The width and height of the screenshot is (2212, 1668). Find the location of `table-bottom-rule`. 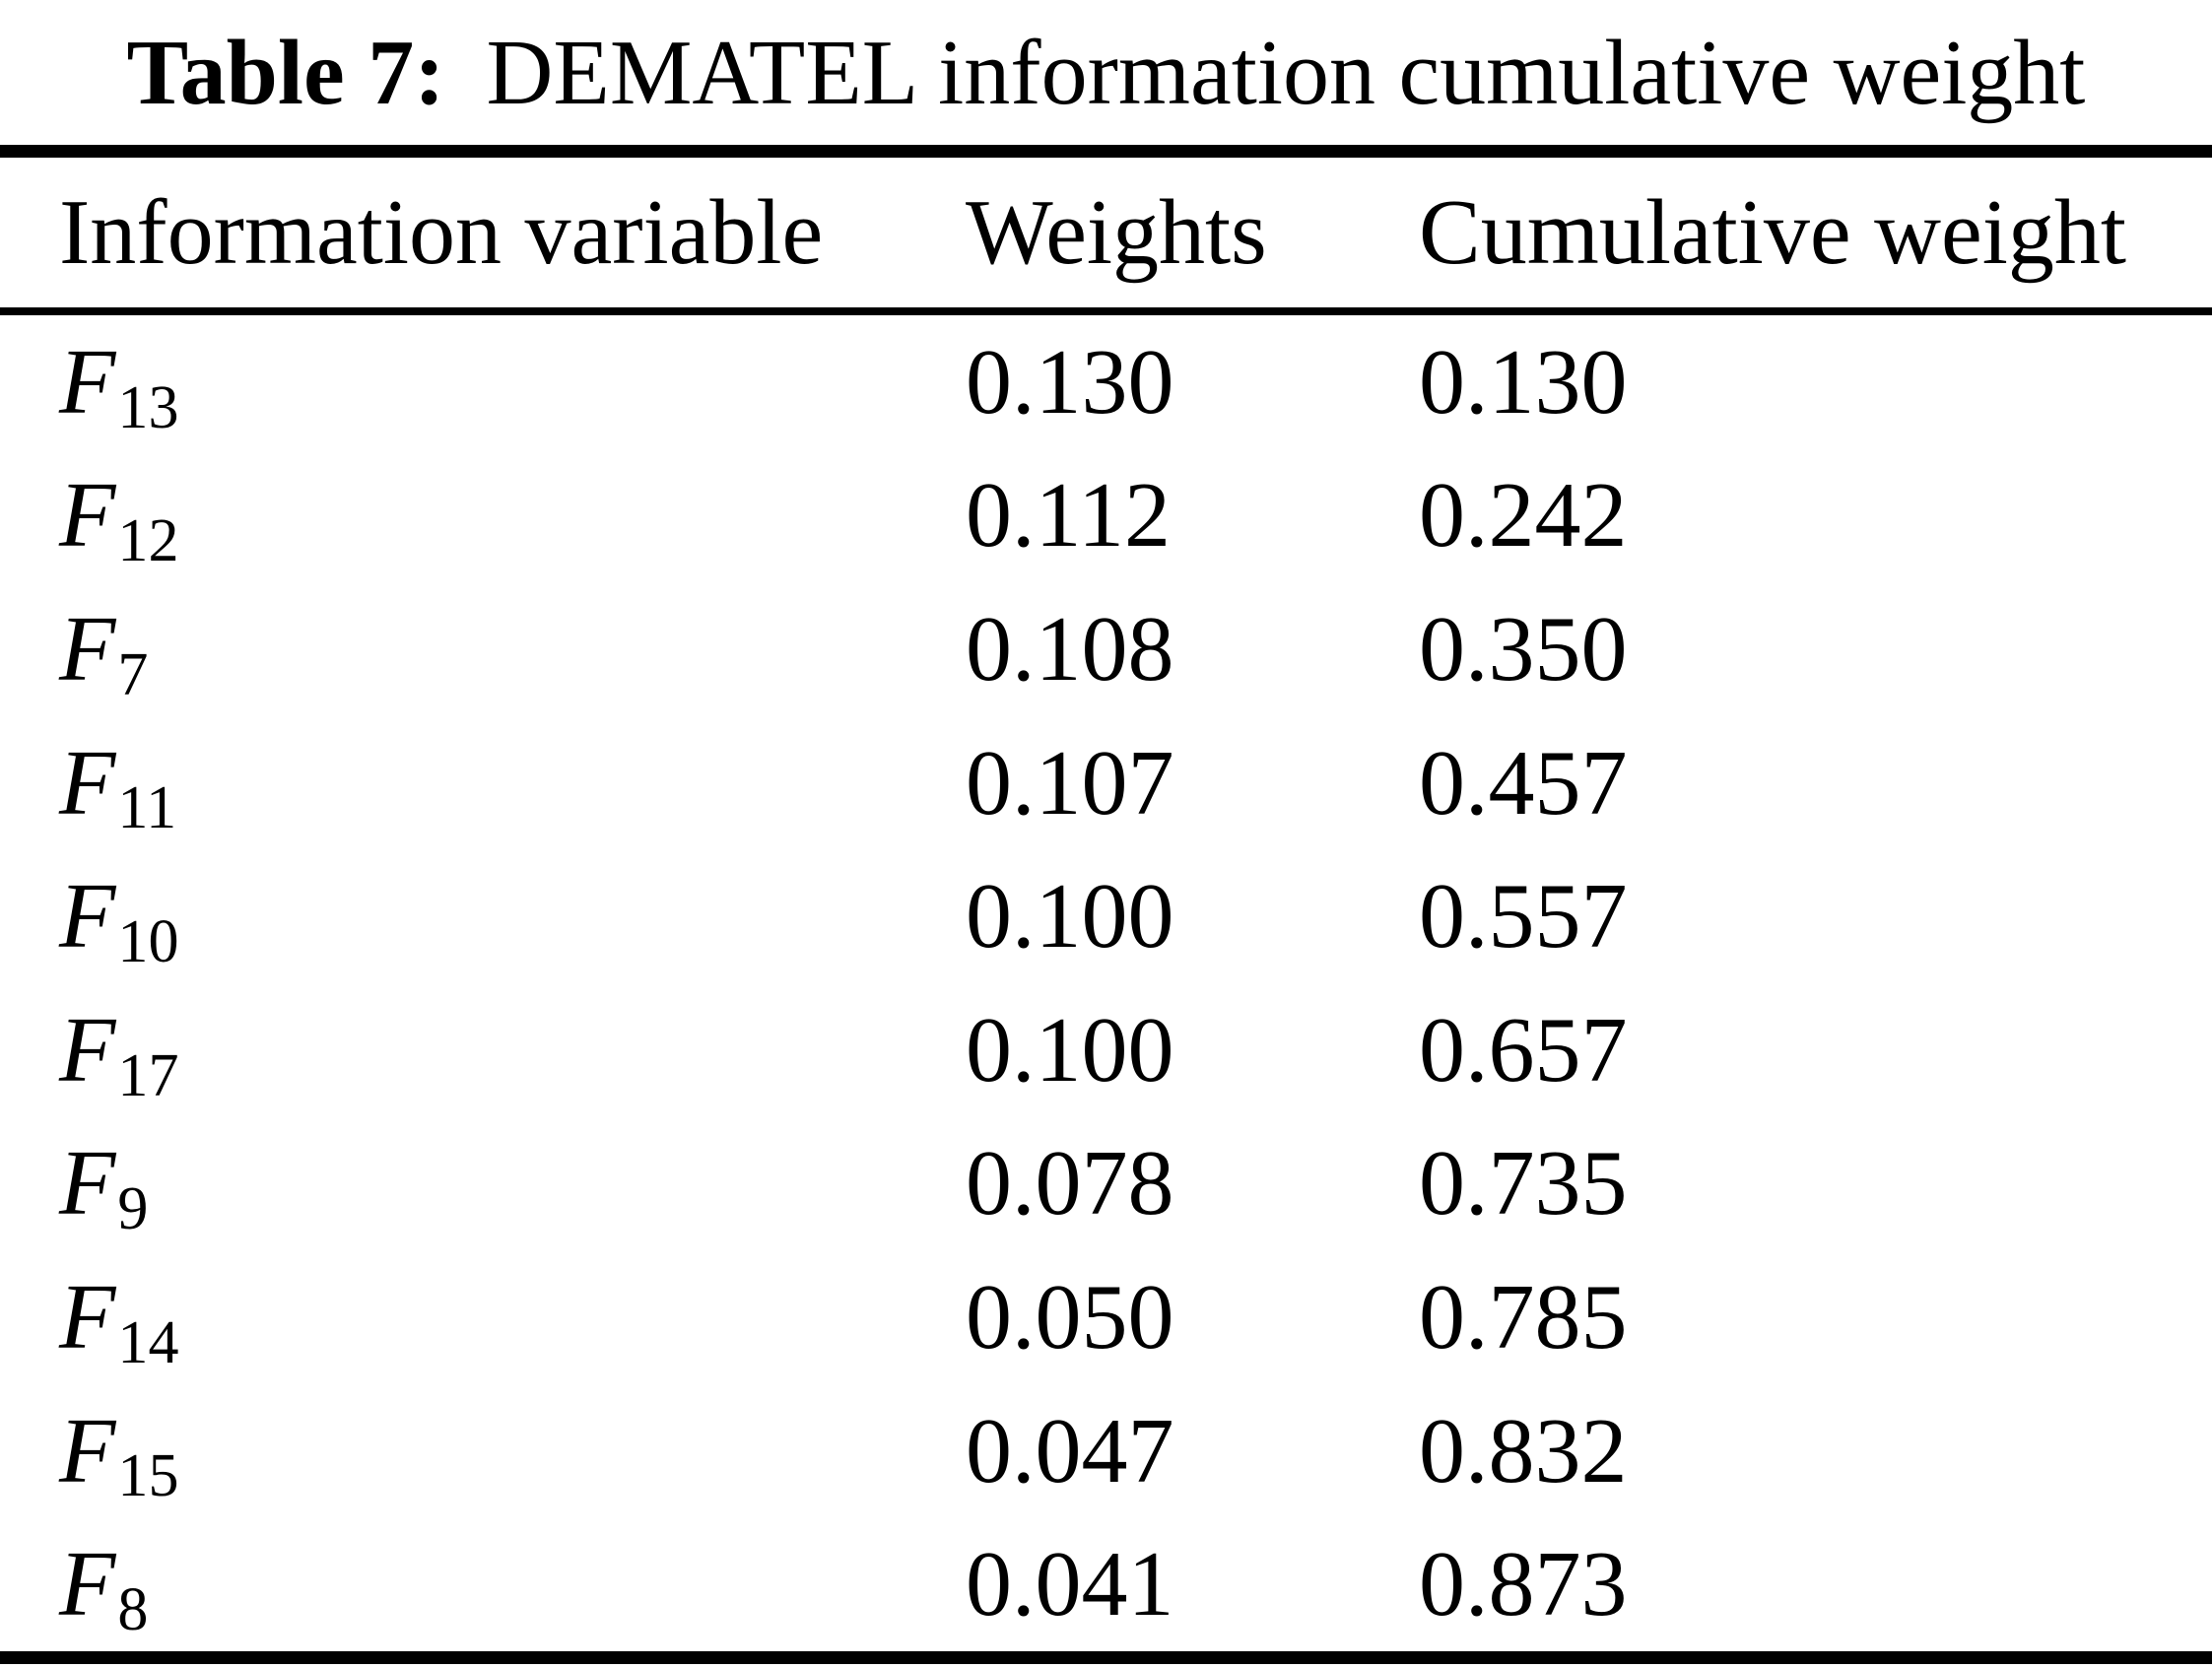

table-bottom-rule is located at coordinates (1106, 1657).